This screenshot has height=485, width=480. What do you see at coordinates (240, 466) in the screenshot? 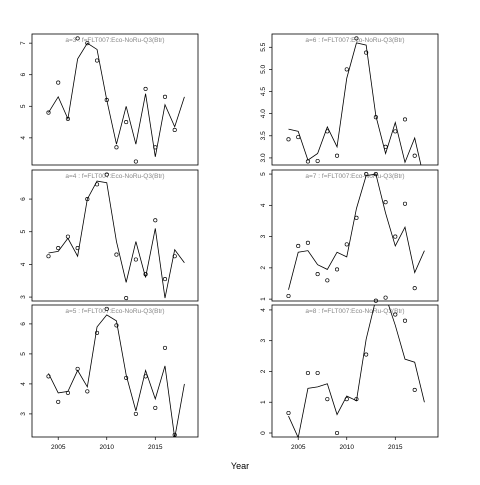
I see `x-axis-label: Year` at bounding box center [240, 466].